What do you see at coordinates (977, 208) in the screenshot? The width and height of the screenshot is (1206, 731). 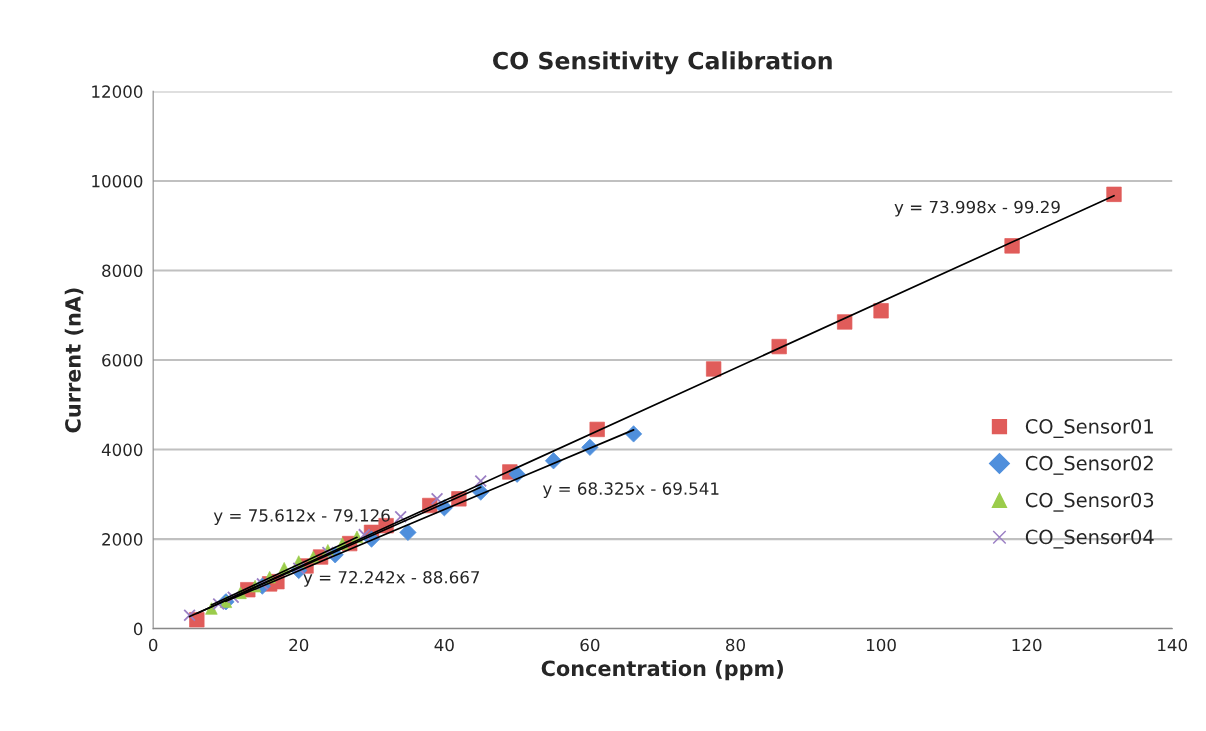 I see `annotation: y = 73.998x - 99.29` at bounding box center [977, 208].